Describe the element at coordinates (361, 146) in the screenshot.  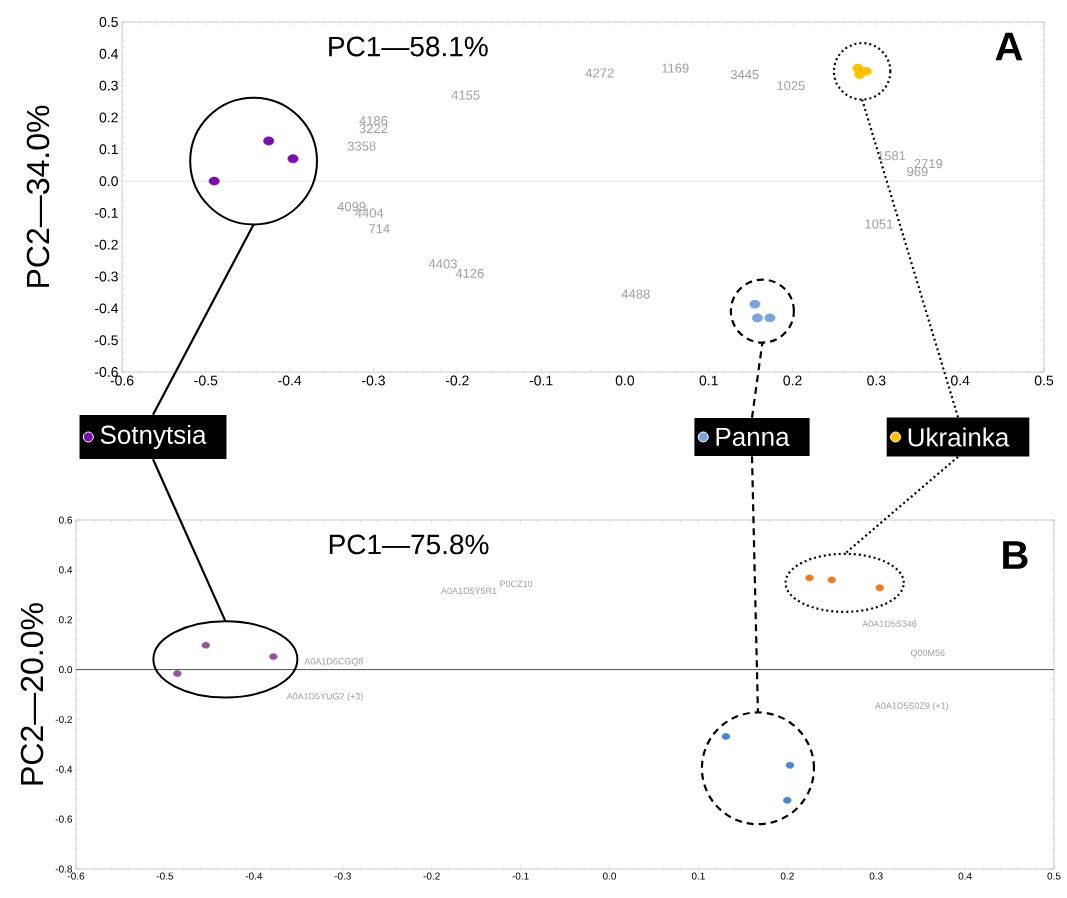
I see `annotation: 3358` at that location.